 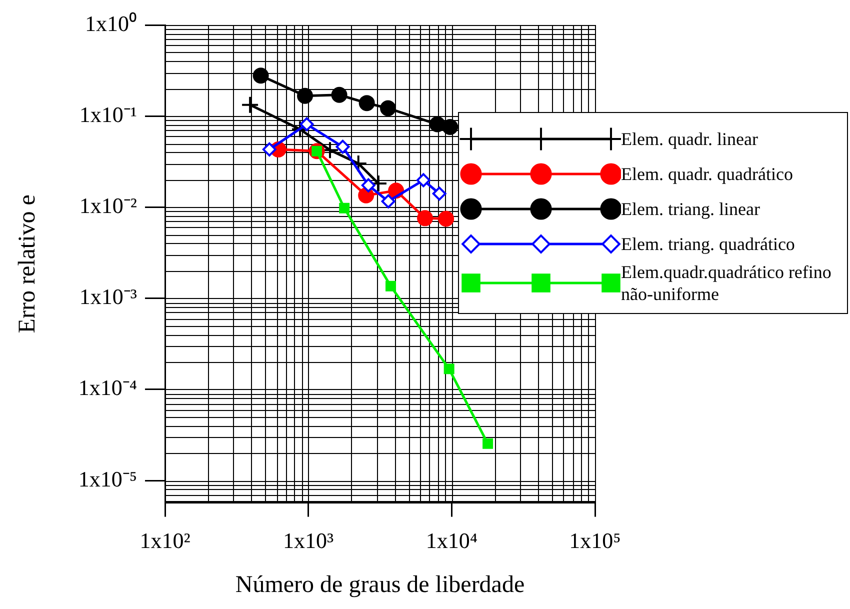 I want to click on x-tick-label: 1x10², so click(x=165, y=540).